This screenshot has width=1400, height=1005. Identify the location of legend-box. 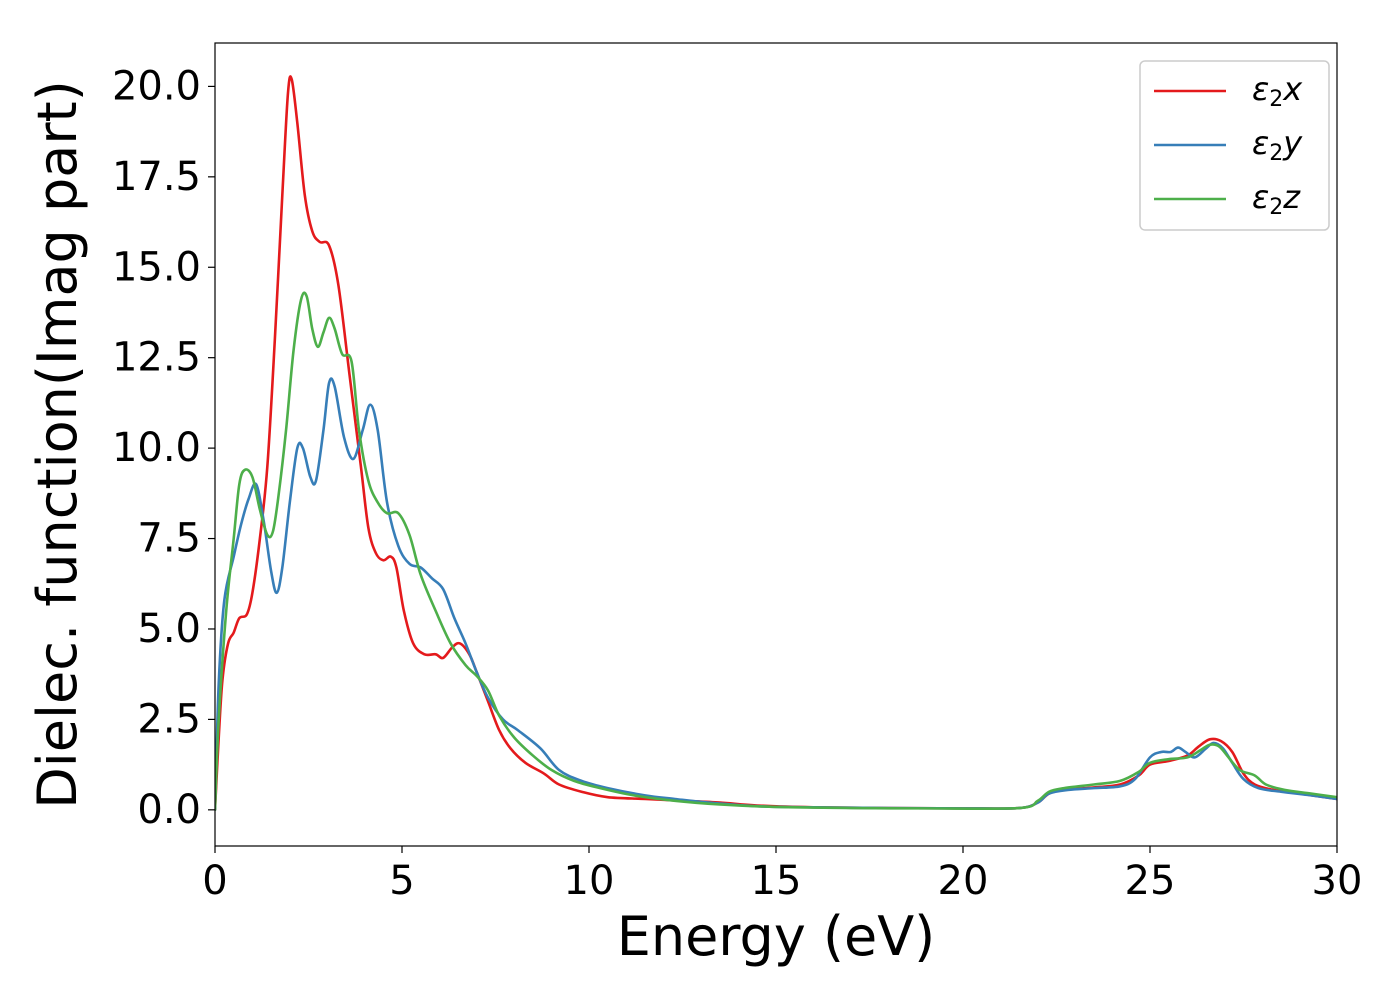
(1234, 145).